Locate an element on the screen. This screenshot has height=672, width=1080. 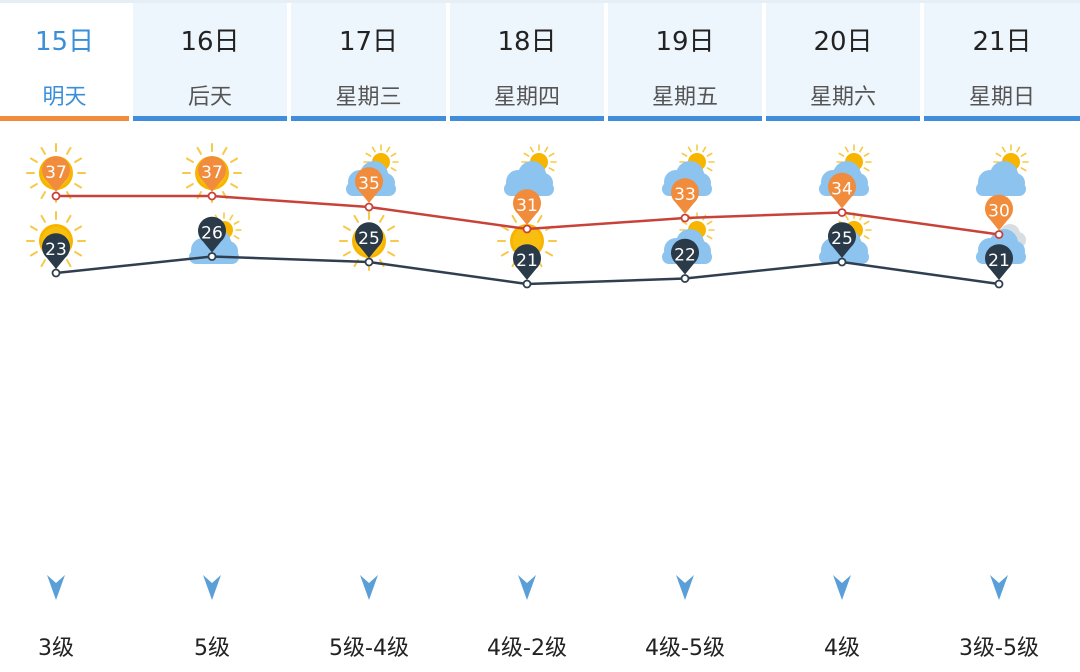
tab-dayname: 明天 is located at coordinates (64, 97).